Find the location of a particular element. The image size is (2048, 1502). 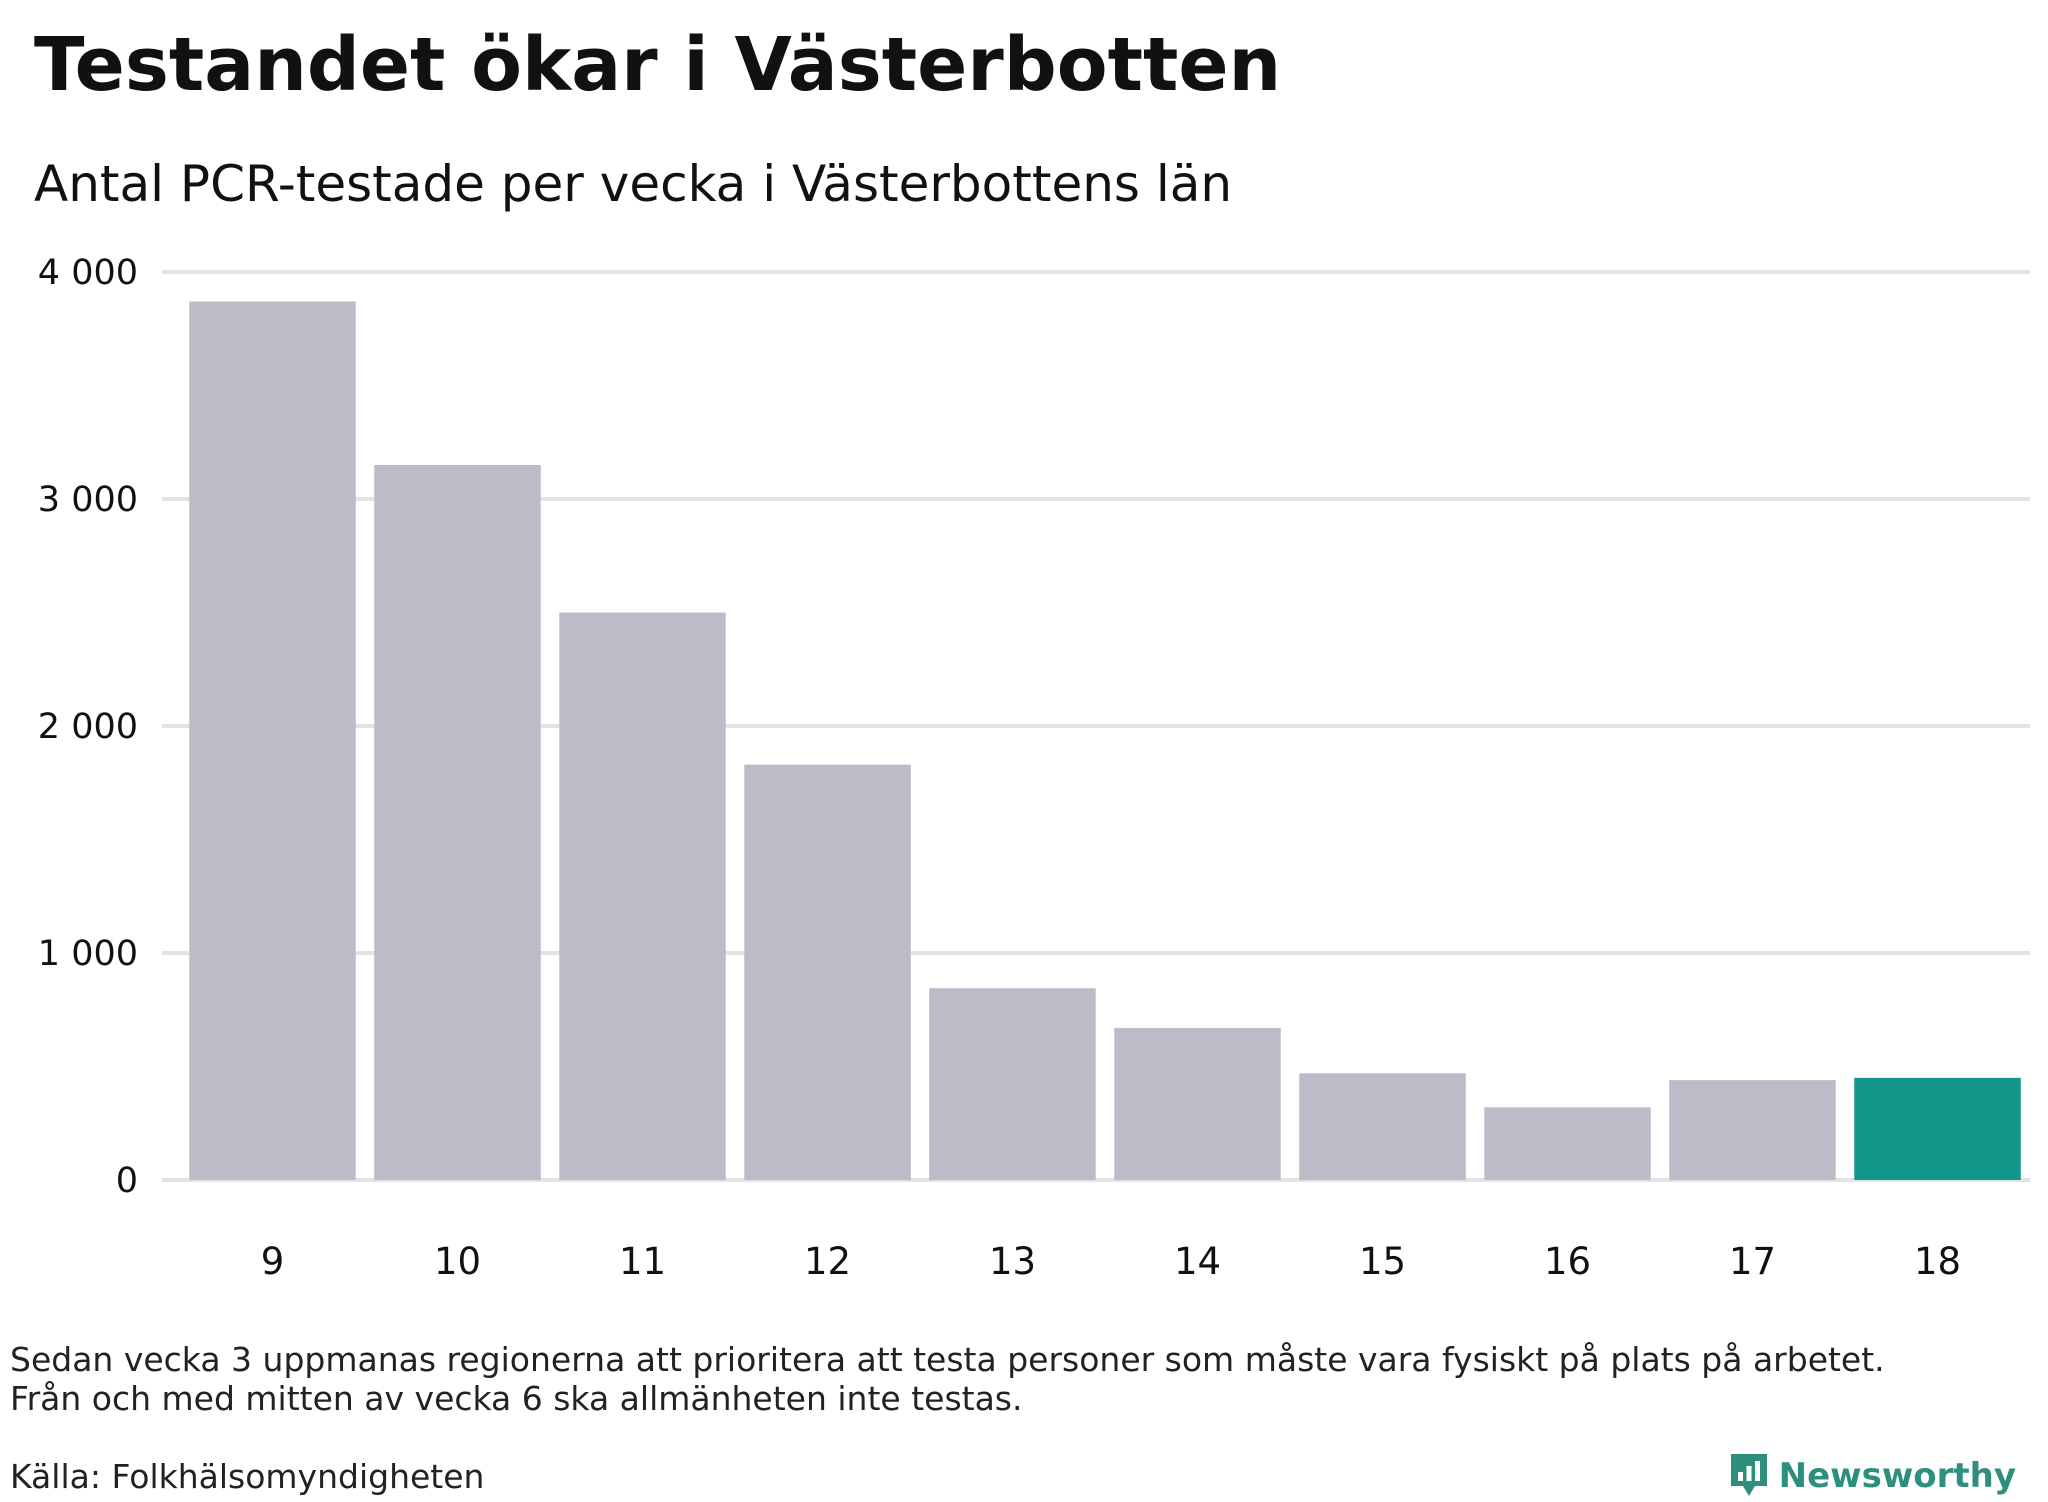

y-tick-label: 4 000 is located at coordinates (88, 273).